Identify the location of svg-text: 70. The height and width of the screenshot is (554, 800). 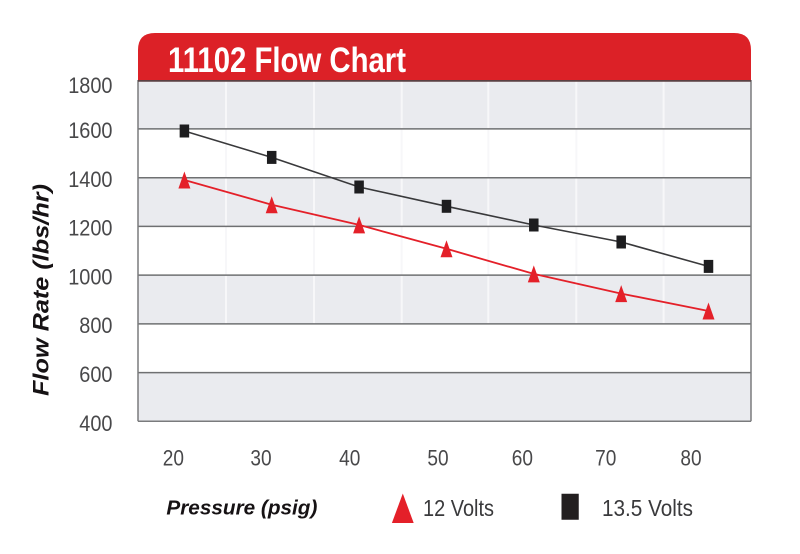
(605, 458).